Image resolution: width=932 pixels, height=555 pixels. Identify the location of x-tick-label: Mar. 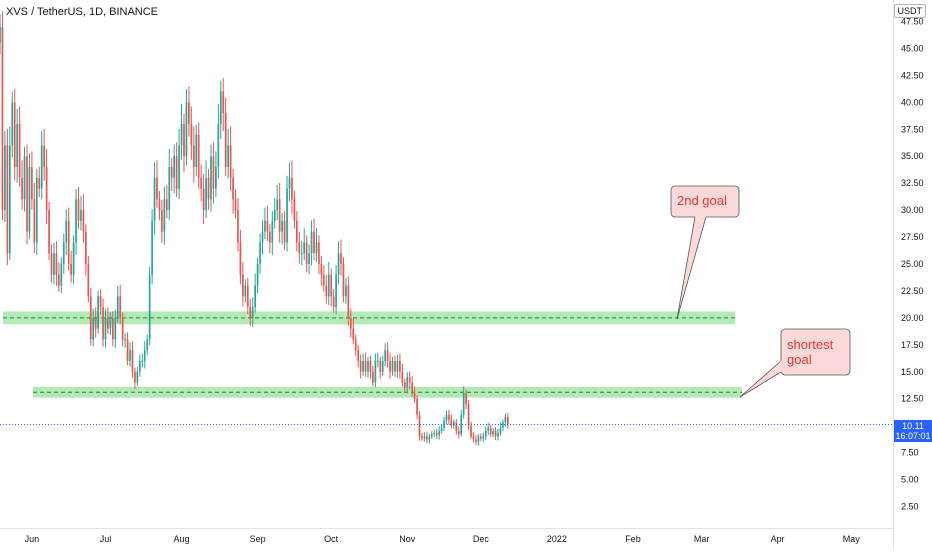
(702, 539).